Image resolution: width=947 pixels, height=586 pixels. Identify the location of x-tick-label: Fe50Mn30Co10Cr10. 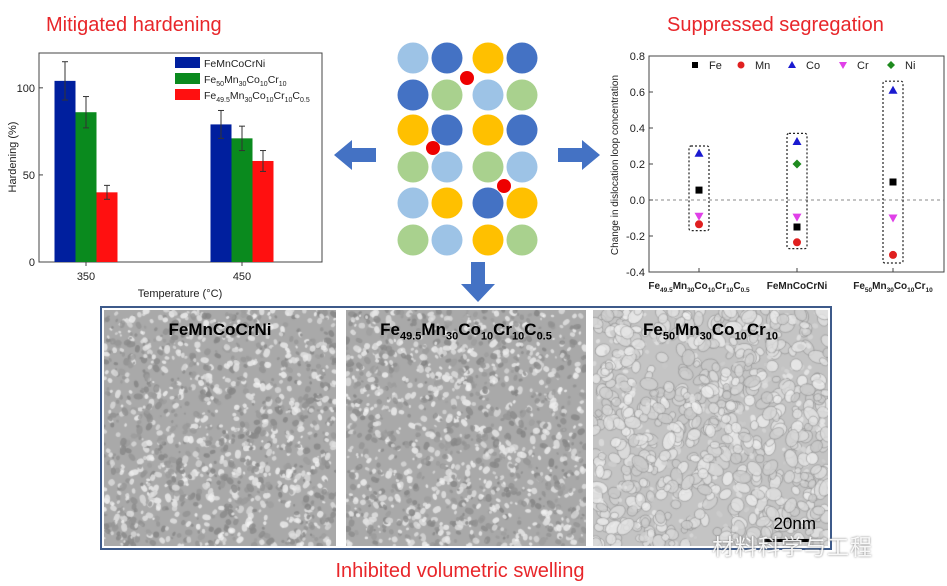
(893, 287).